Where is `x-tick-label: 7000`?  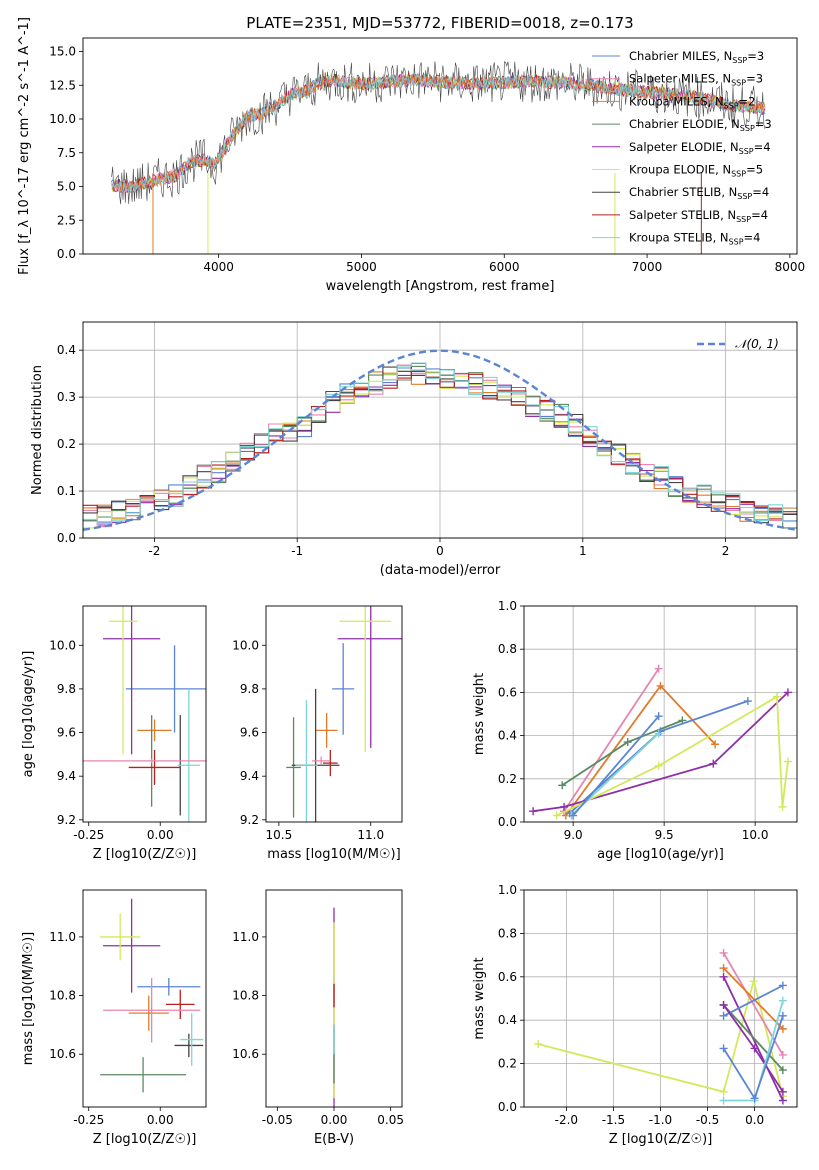
x-tick-label: 7000 is located at coordinates (647, 267).